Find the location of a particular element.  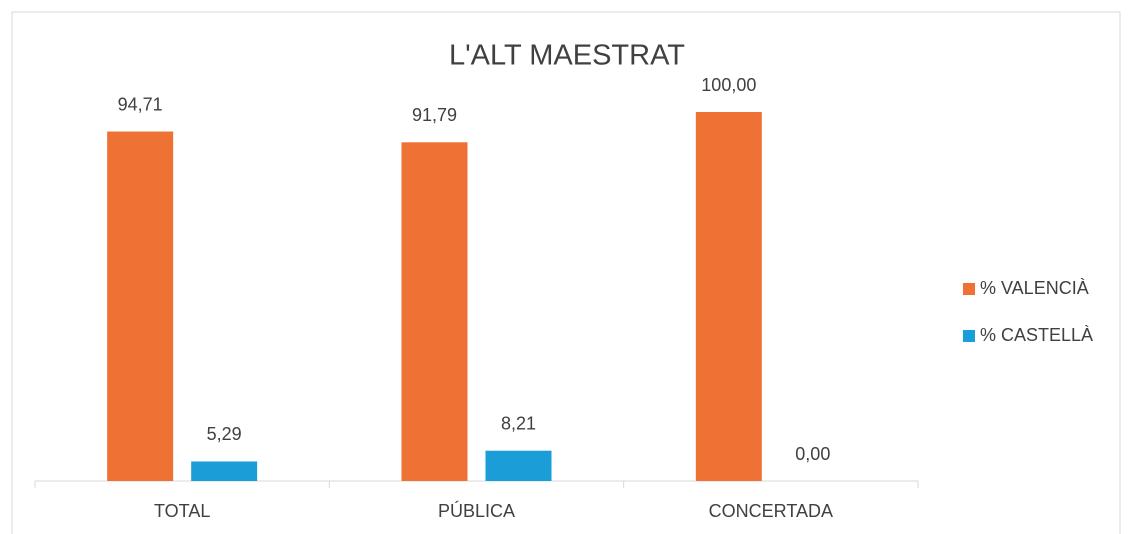

value-label: 0,00 is located at coordinates (812, 454).